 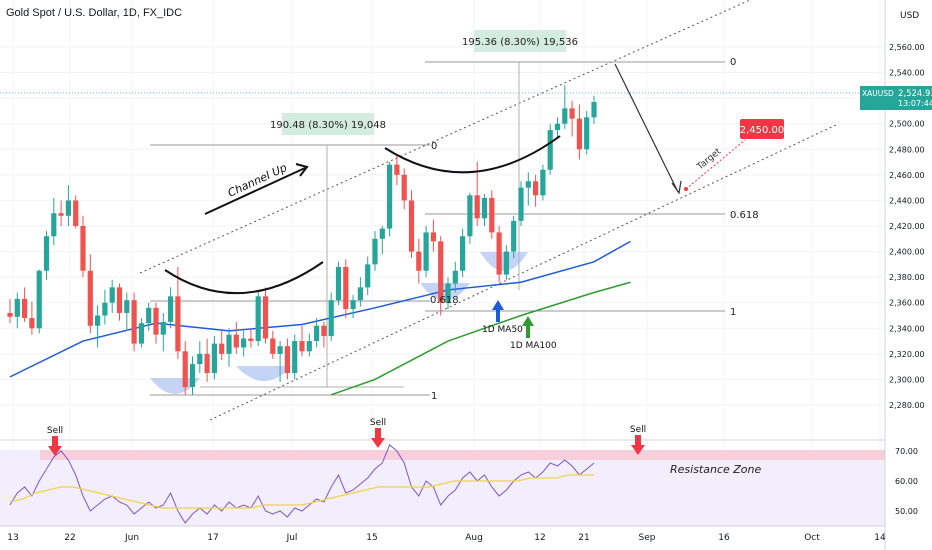 What do you see at coordinates (715, 164) in the screenshot?
I see `target-line` at bounding box center [715, 164].